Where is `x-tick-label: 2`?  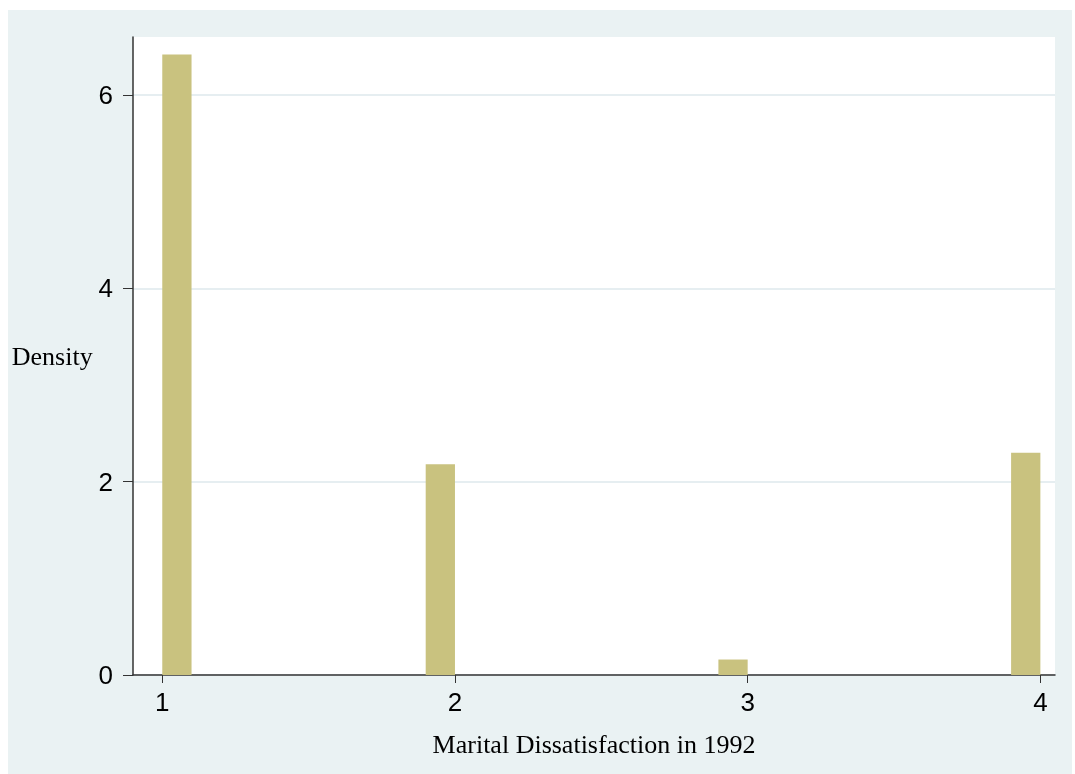
x-tick-label: 2 is located at coordinates (455, 702).